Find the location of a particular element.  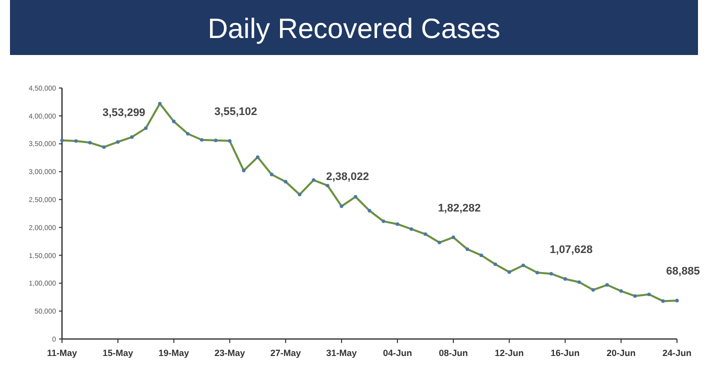

x-tick-label: 24-Jun is located at coordinates (677, 353).